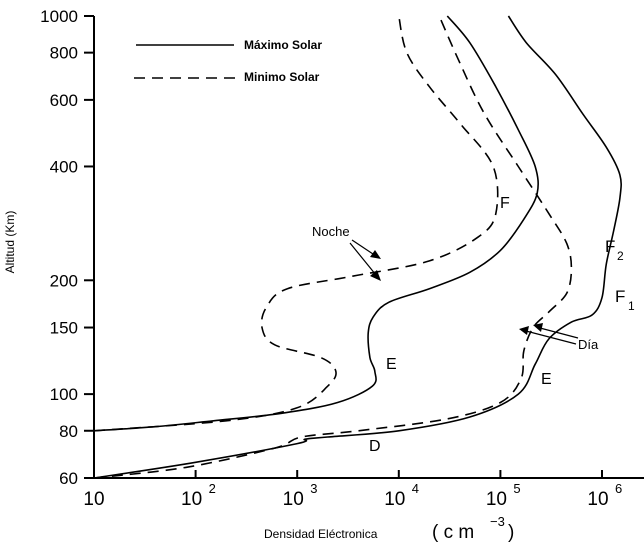 The width and height of the screenshot is (644, 547). I want to click on y-tick-label: 600, so click(64, 100).